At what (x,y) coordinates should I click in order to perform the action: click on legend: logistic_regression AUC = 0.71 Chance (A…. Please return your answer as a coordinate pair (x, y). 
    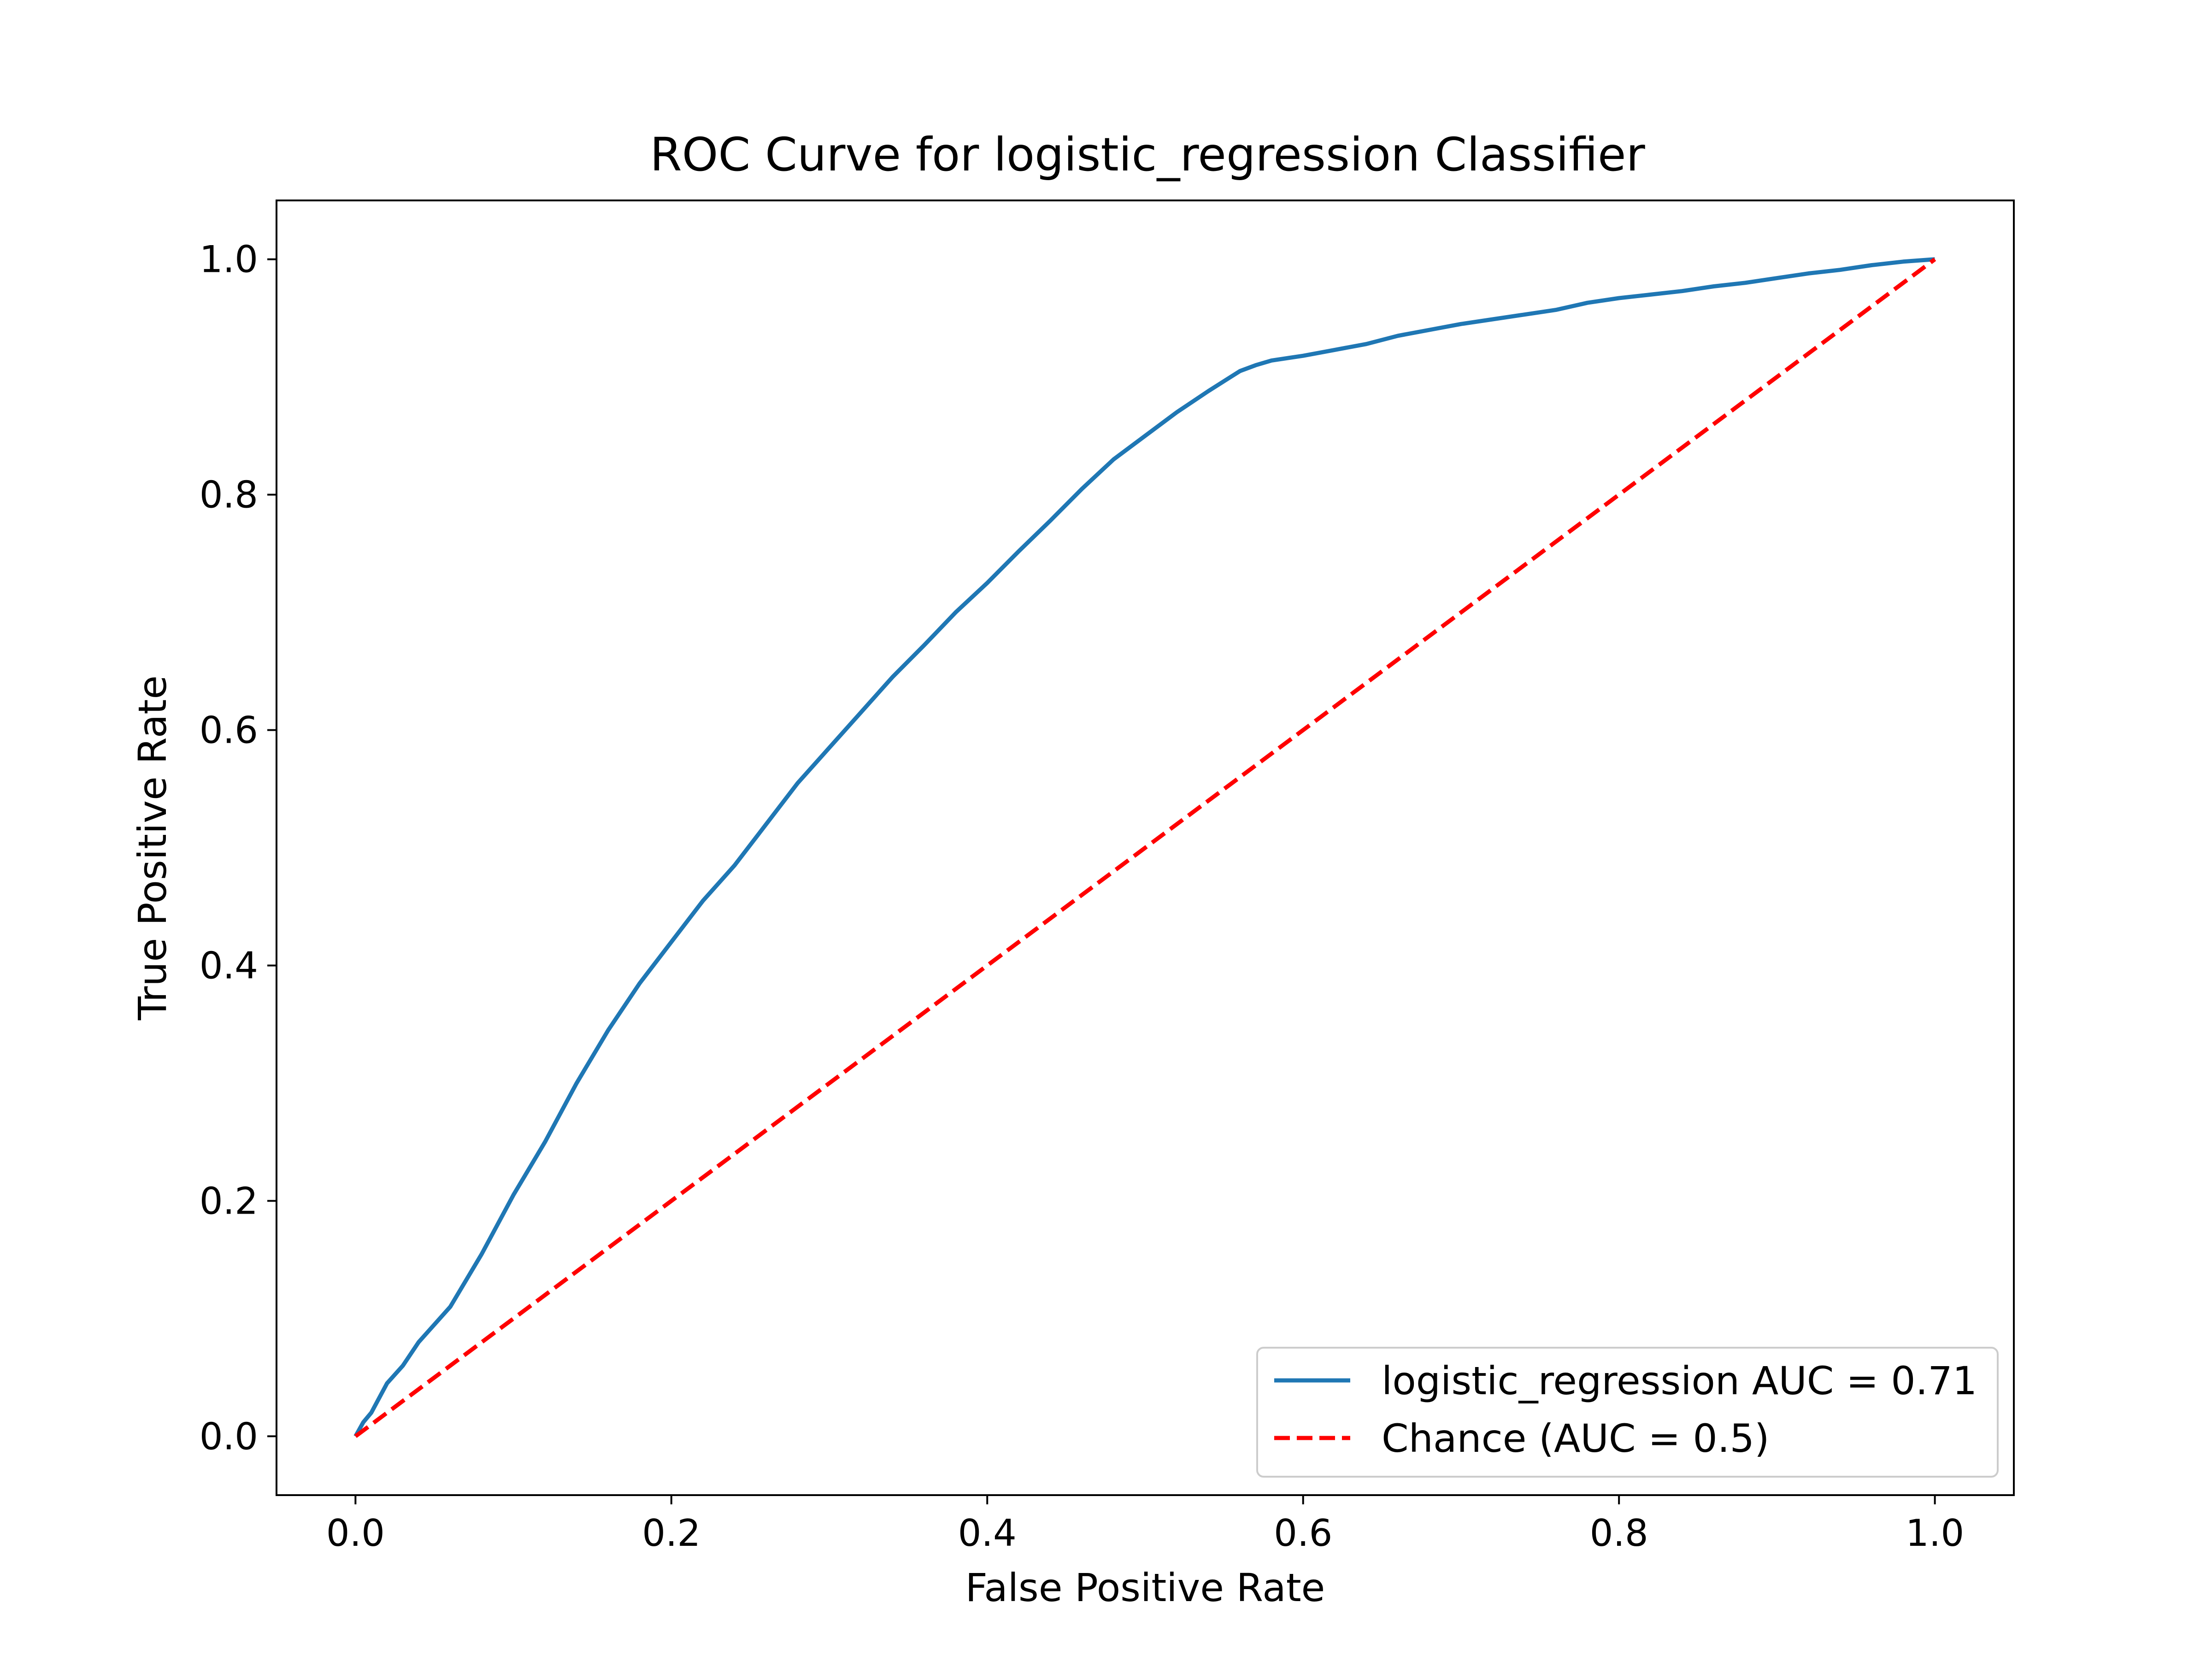
    Looking at the image, I should click on (1627, 1412).